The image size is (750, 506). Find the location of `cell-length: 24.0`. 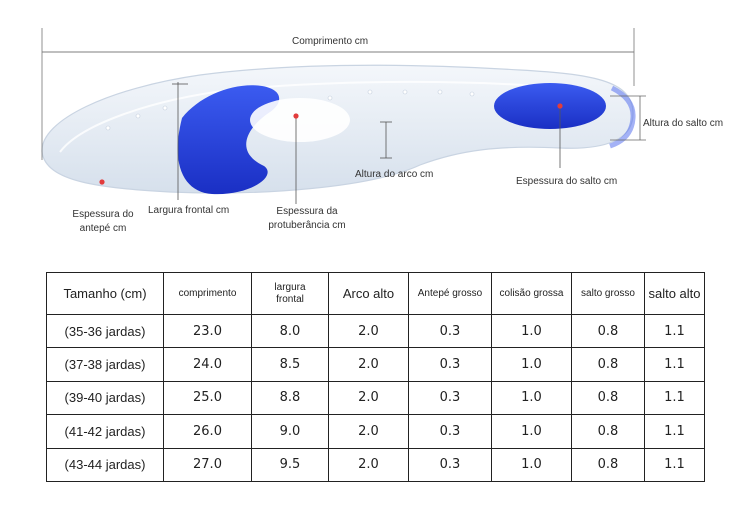

cell-length: 24.0 is located at coordinates (207, 364).